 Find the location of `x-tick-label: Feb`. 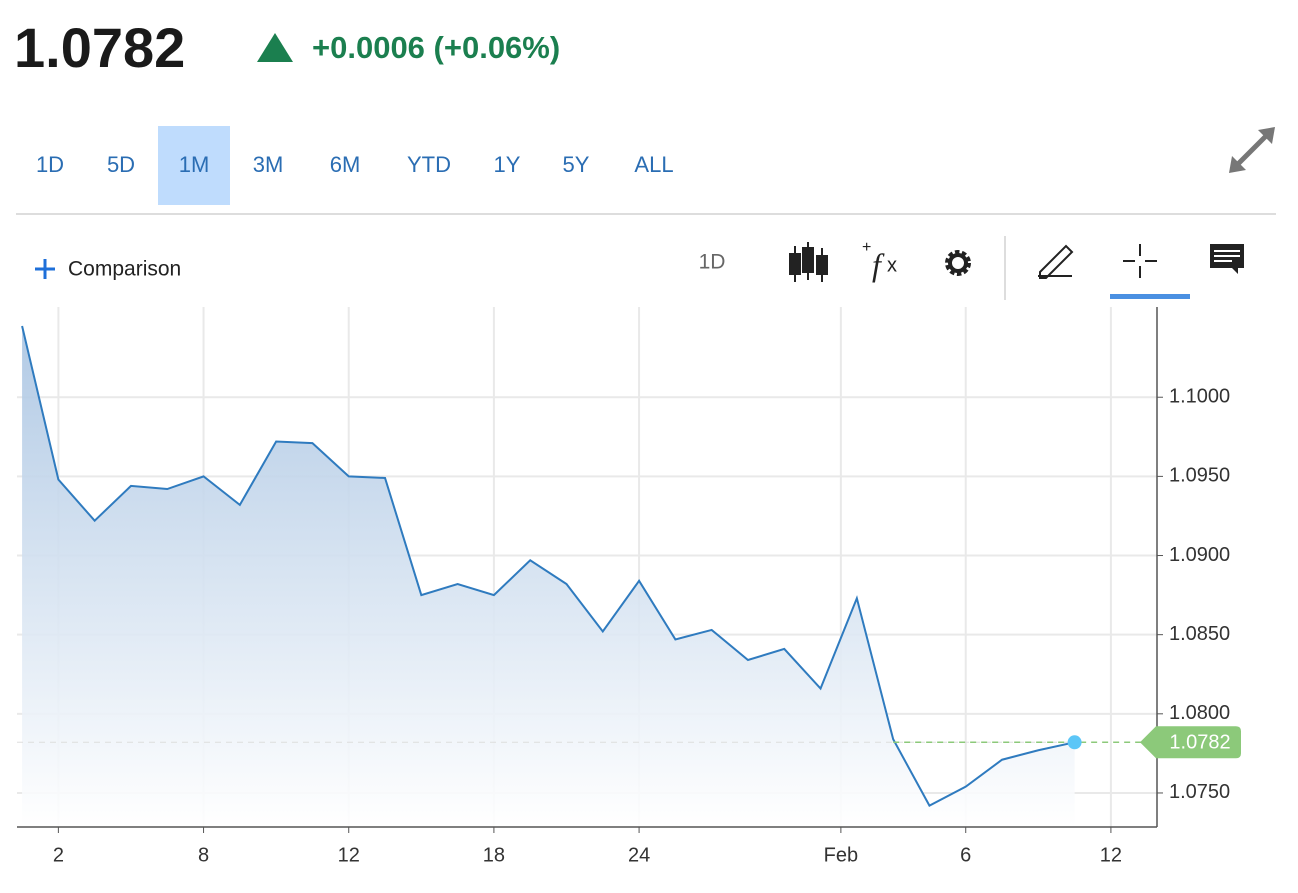

x-tick-label: Feb is located at coordinates (841, 855).